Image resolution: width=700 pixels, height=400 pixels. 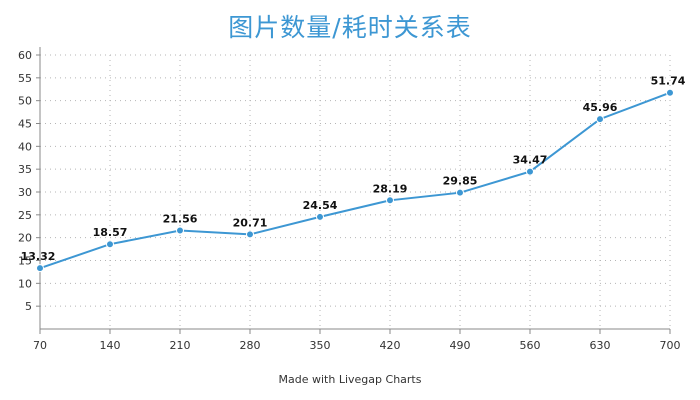 What do you see at coordinates (460, 181) in the screenshot?
I see `data-label: 29.85` at bounding box center [460, 181].